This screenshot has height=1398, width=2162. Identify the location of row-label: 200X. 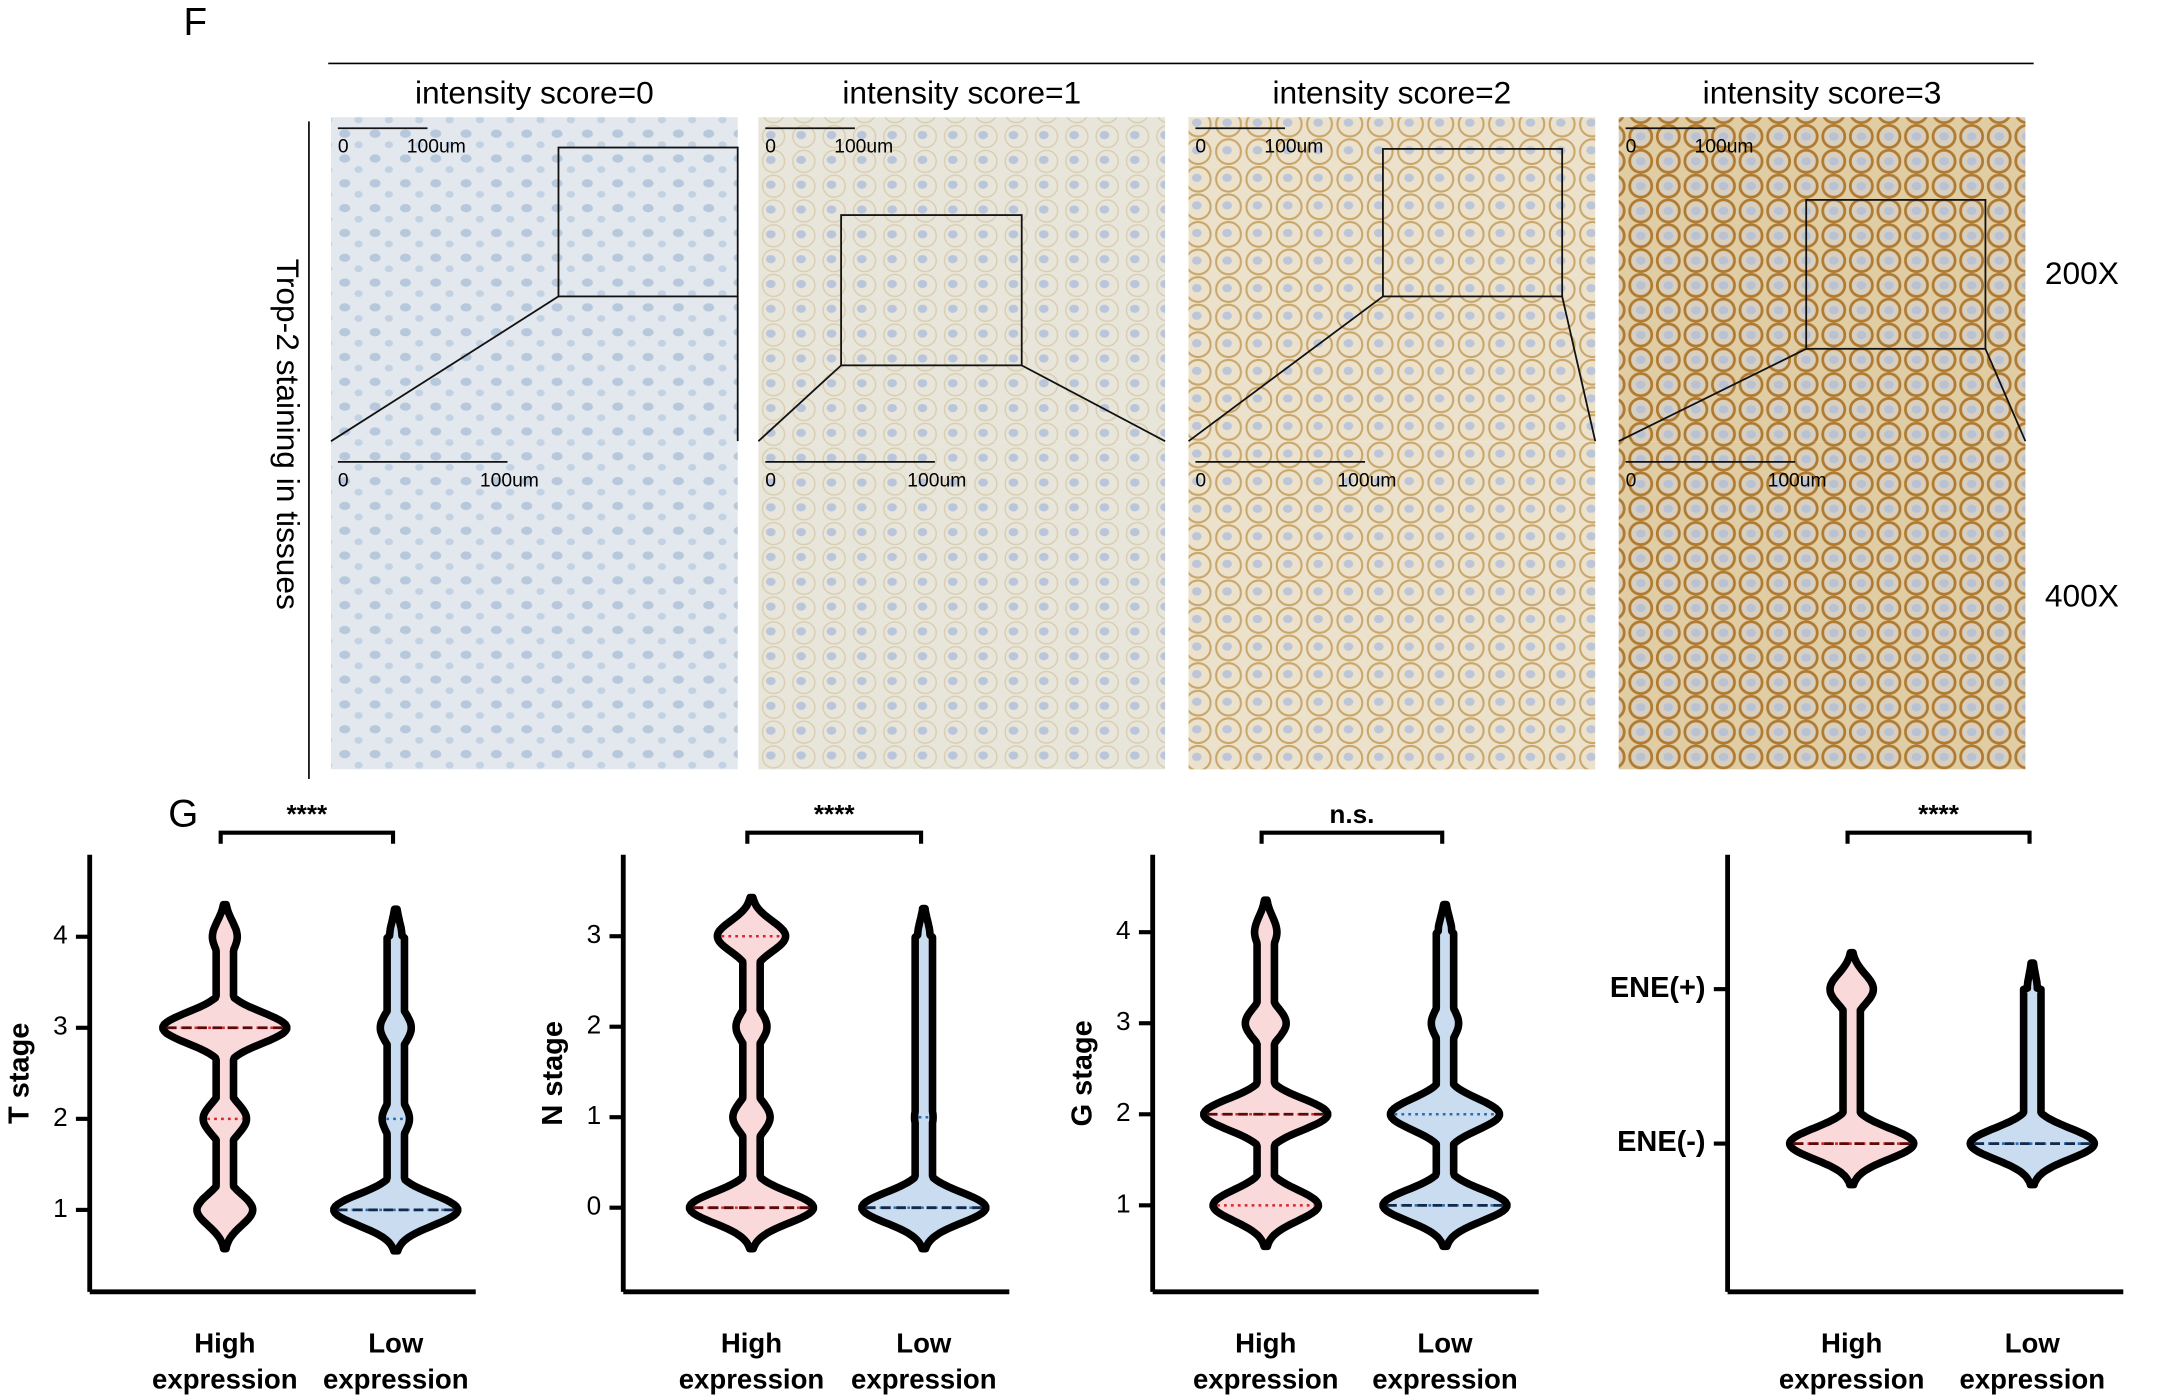
(2082, 273).